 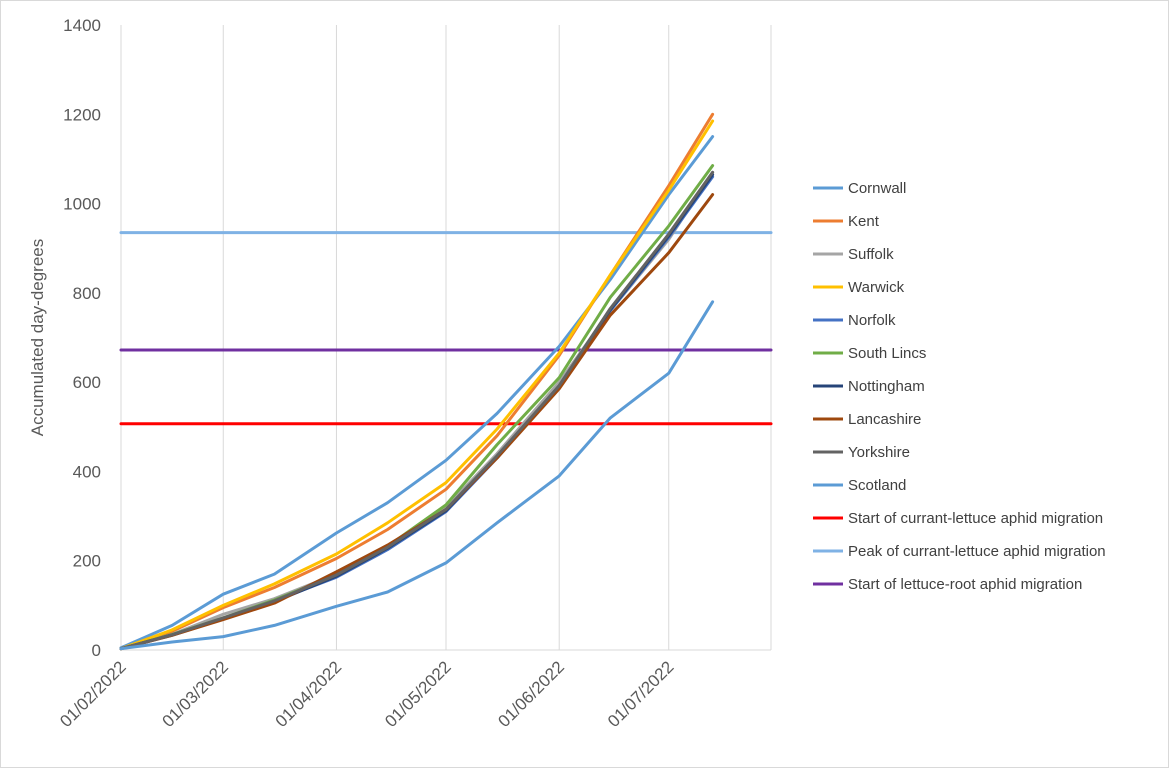 I want to click on legend-label-suffolk: Suffolk, so click(x=871, y=254).